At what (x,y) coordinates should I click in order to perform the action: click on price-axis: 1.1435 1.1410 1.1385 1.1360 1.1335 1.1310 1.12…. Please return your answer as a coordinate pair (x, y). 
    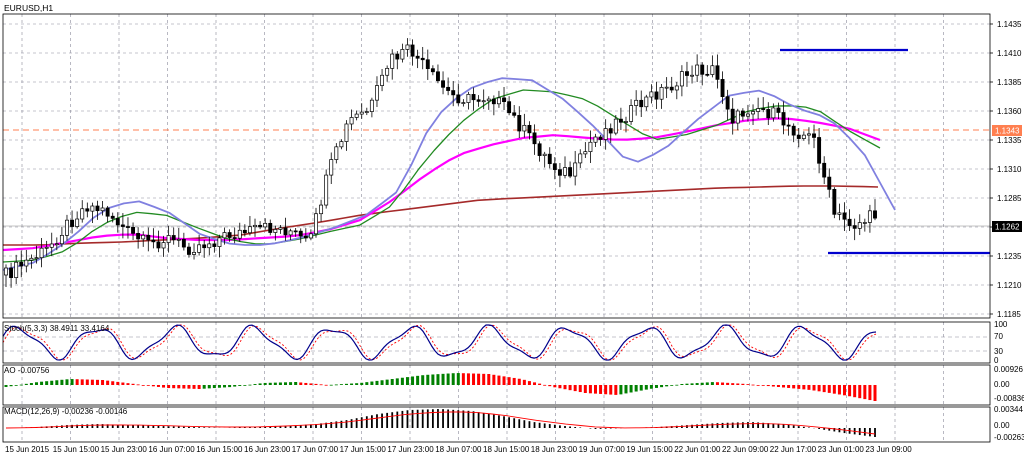
    Looking at the image, I should click on (1006, 169).